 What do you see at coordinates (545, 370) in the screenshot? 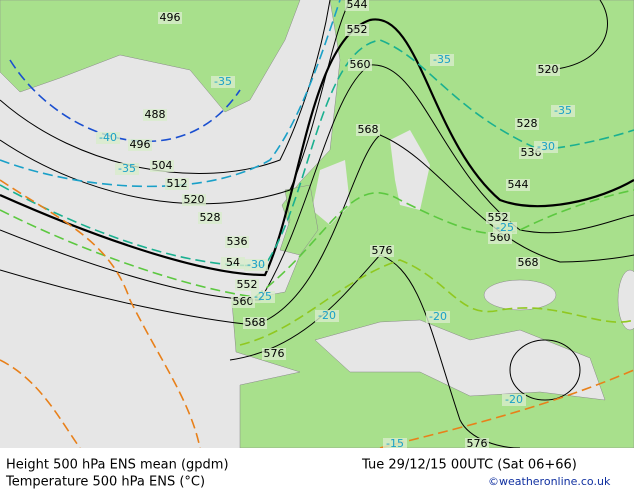
I see `contour` at bounding box center [545, 370].